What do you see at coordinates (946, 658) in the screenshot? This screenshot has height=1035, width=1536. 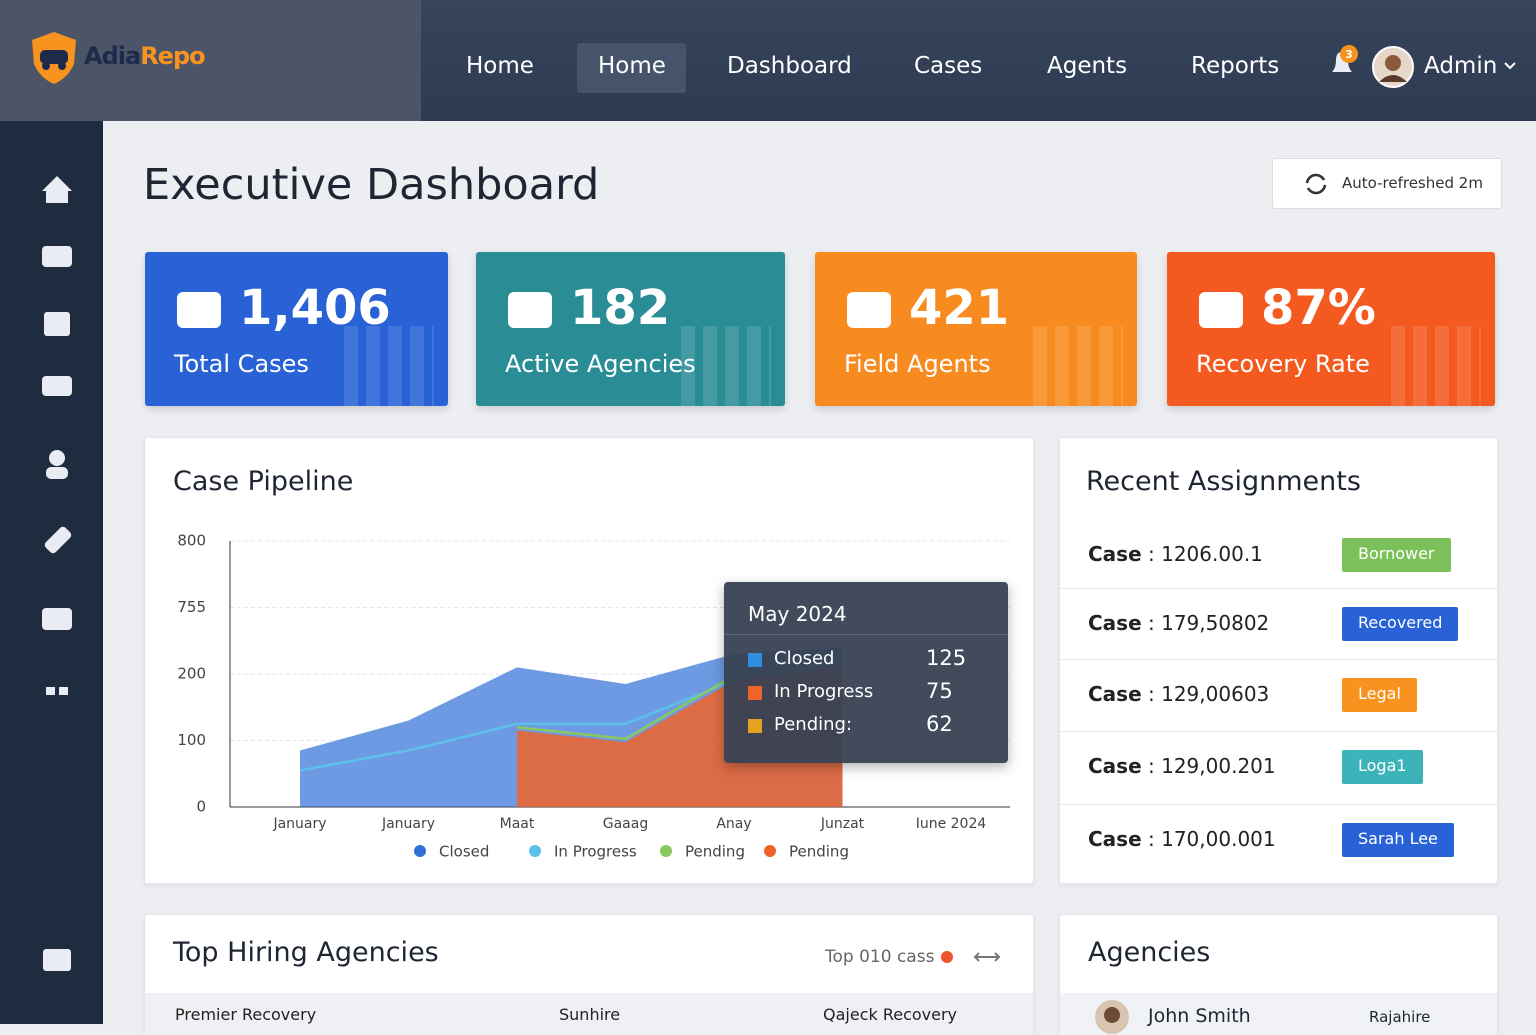 I see `tooltip-value: 125` at bounding box center [946, 658].